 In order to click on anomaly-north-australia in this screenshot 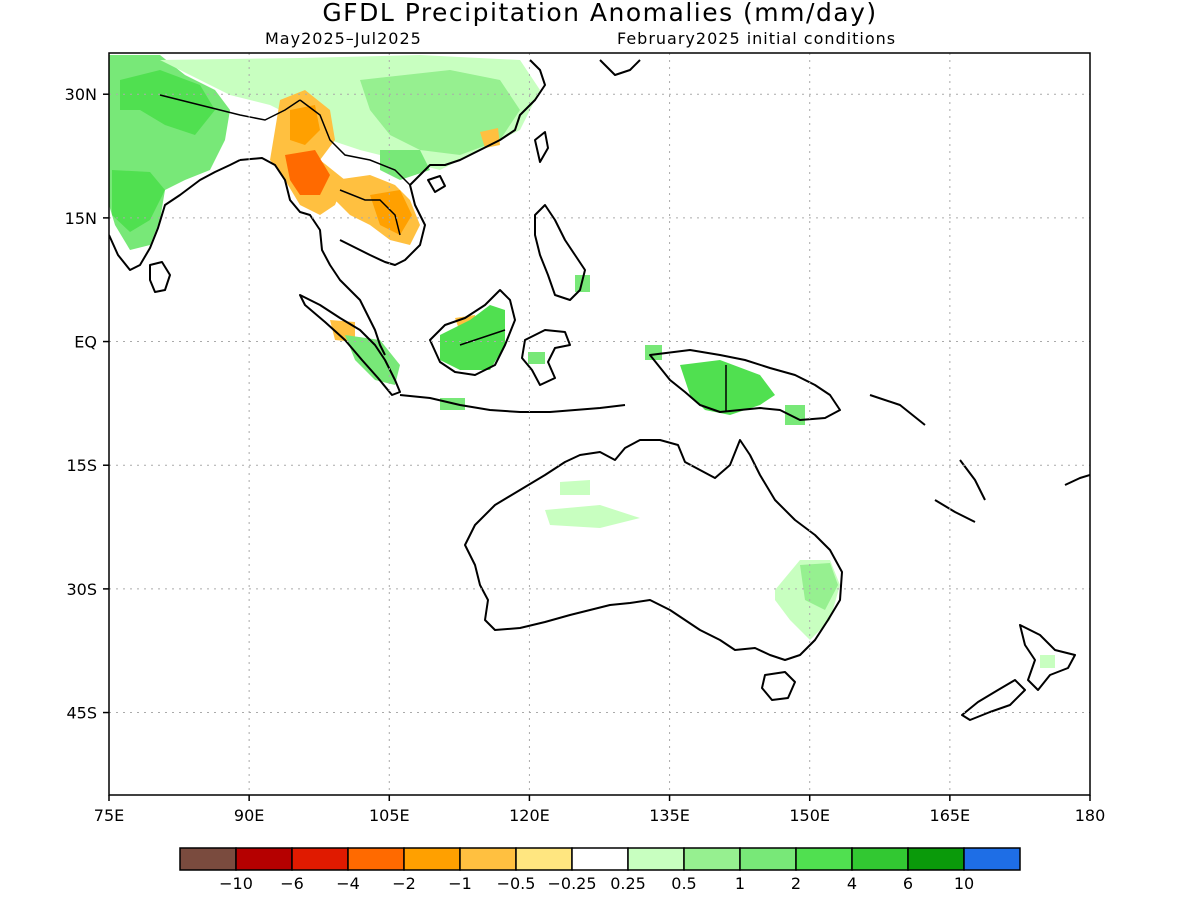, I will do `click(575, 487)`.